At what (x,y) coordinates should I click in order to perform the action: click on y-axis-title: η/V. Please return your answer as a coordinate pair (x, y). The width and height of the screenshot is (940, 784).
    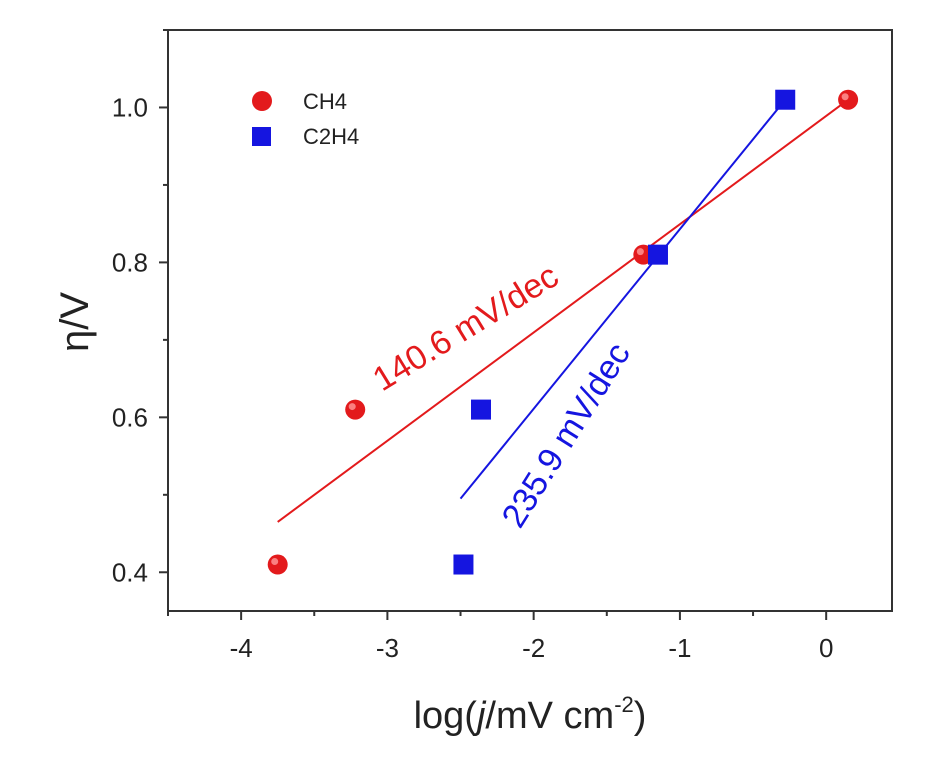
    Looking at the image, I should click on (75, 322).